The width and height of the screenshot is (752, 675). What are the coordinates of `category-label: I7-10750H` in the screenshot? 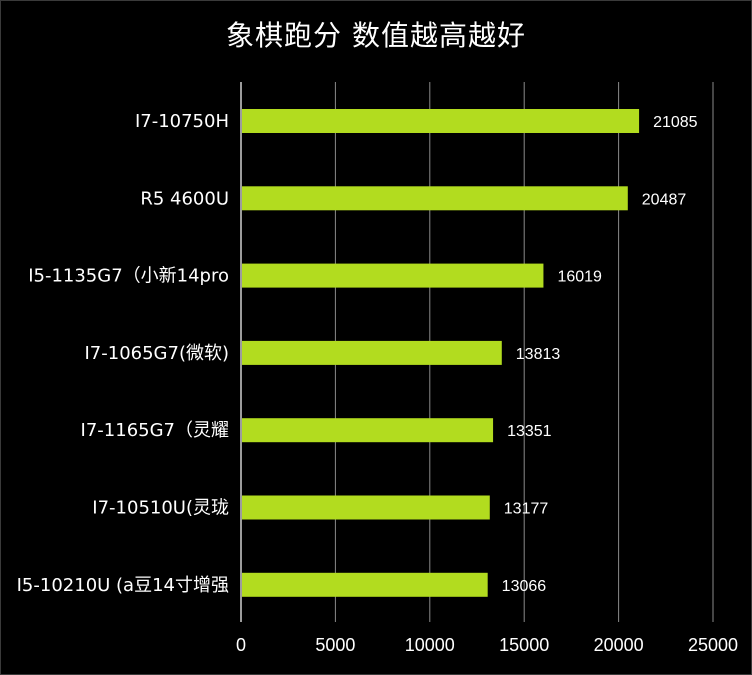 It's located at (182, 121).